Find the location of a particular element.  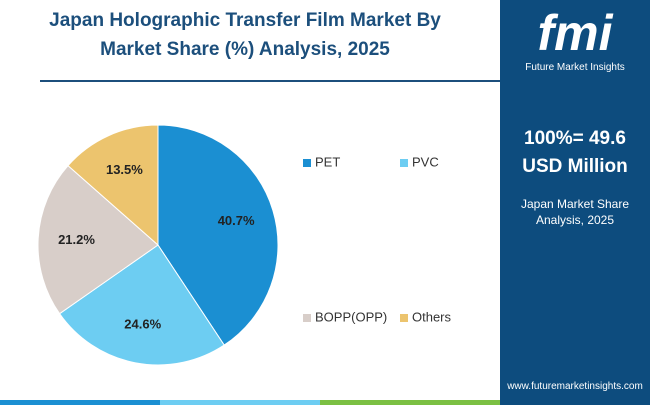

data-label: 24.6% is located at coordinates (142, 324).